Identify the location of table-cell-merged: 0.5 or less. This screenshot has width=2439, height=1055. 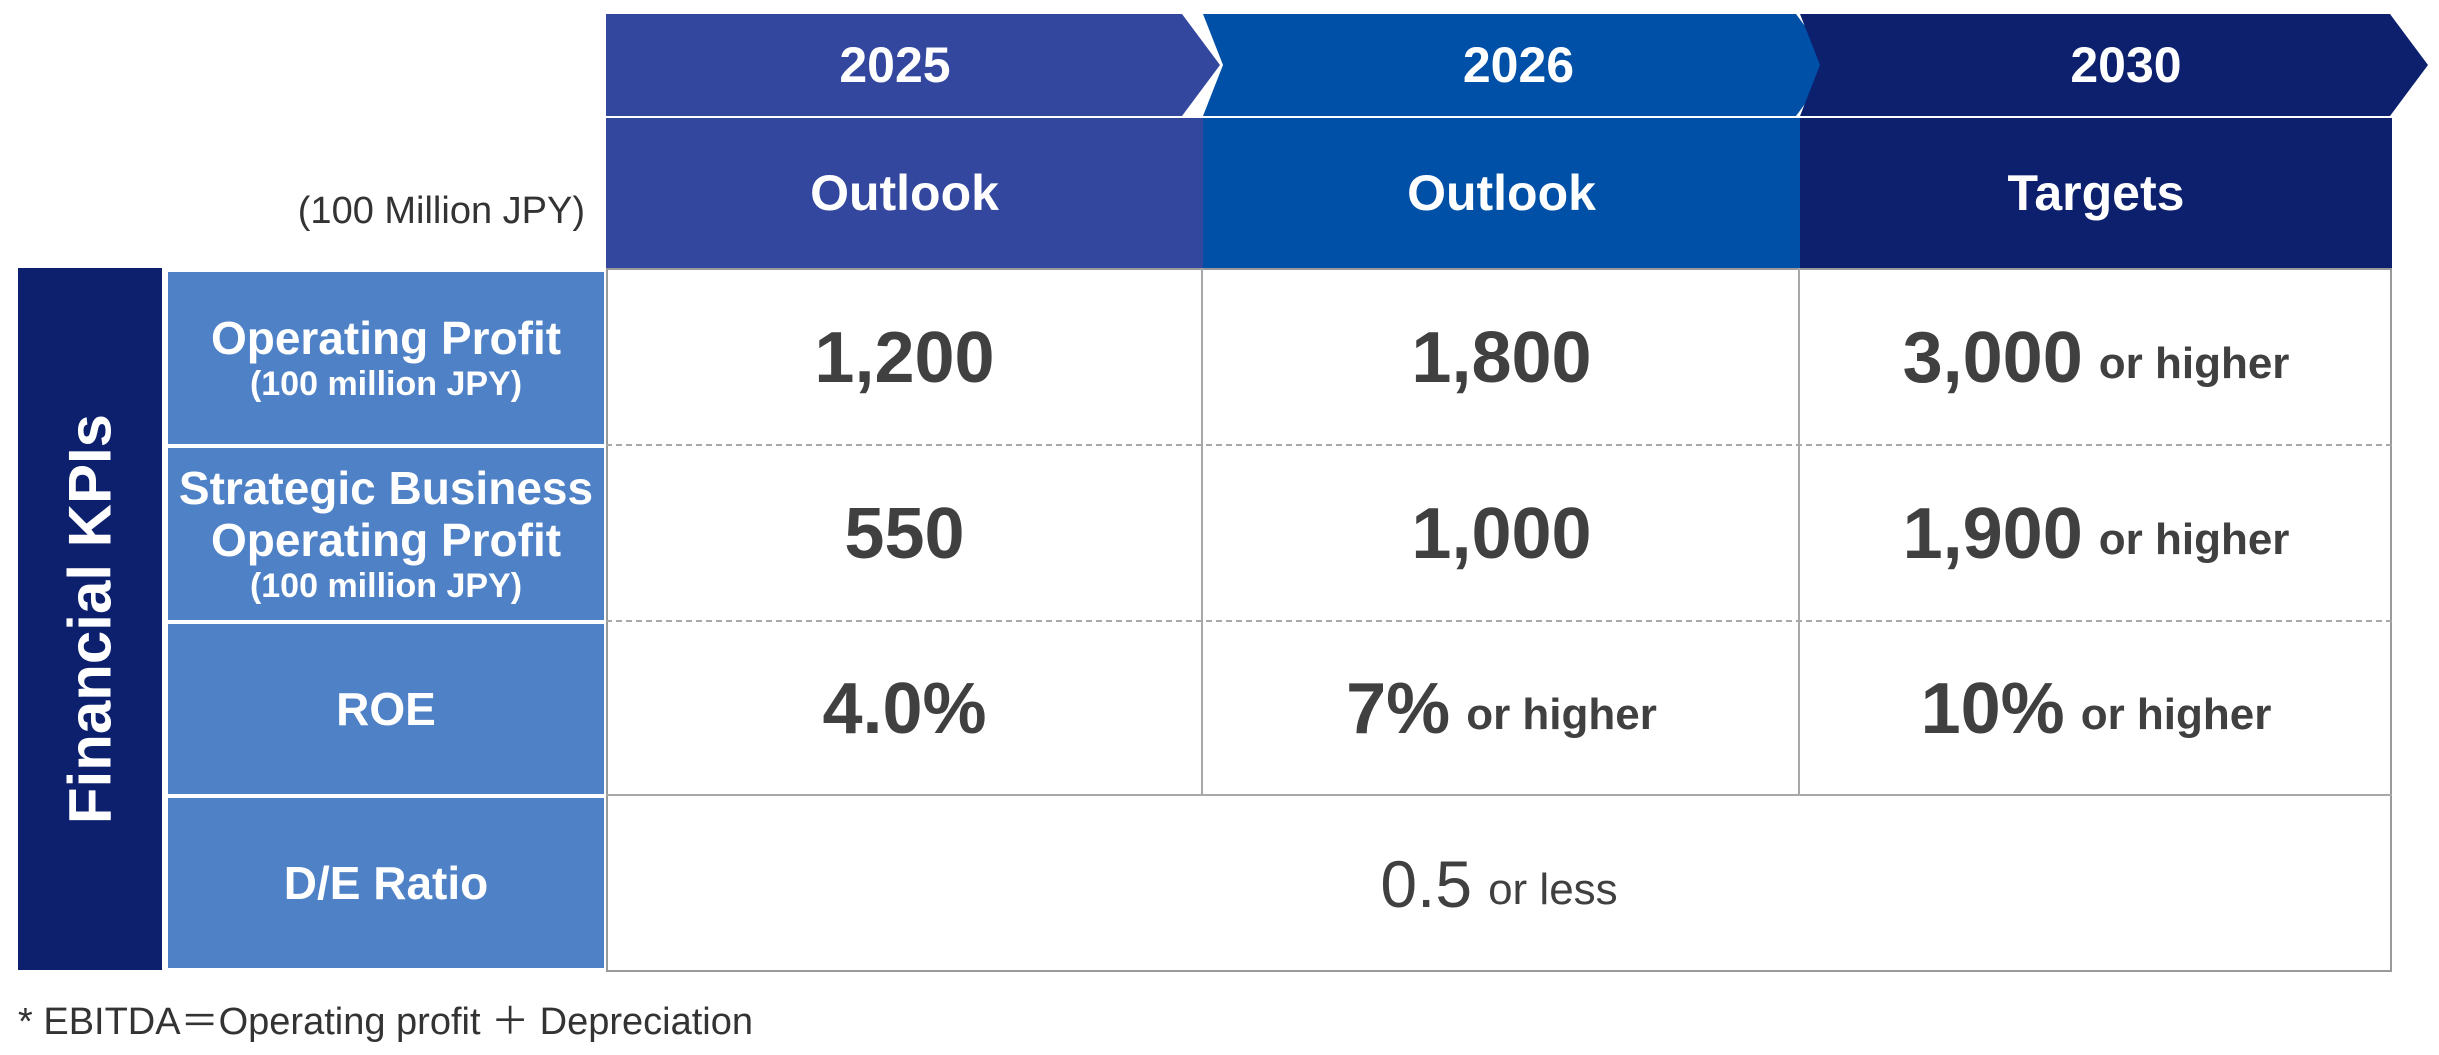
(1499, 884).